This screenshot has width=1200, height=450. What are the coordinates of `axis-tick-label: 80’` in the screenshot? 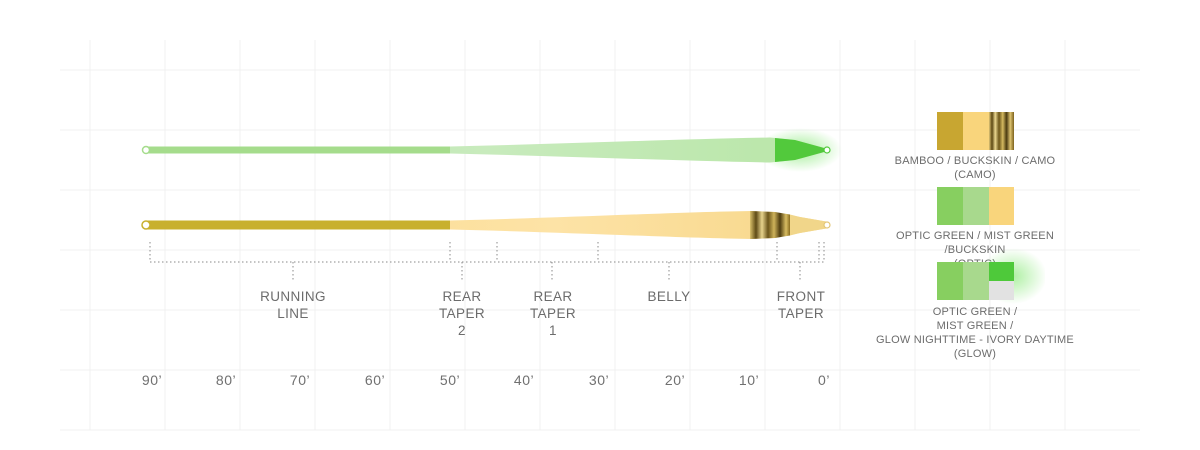 It's located at (226, 380).